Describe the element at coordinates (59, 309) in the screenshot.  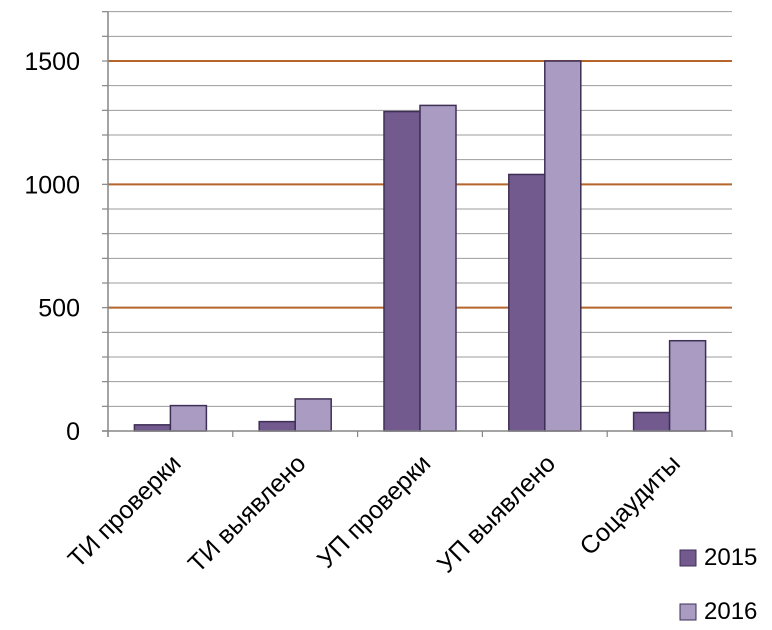
I see `y-tick-label: 500` at that location.